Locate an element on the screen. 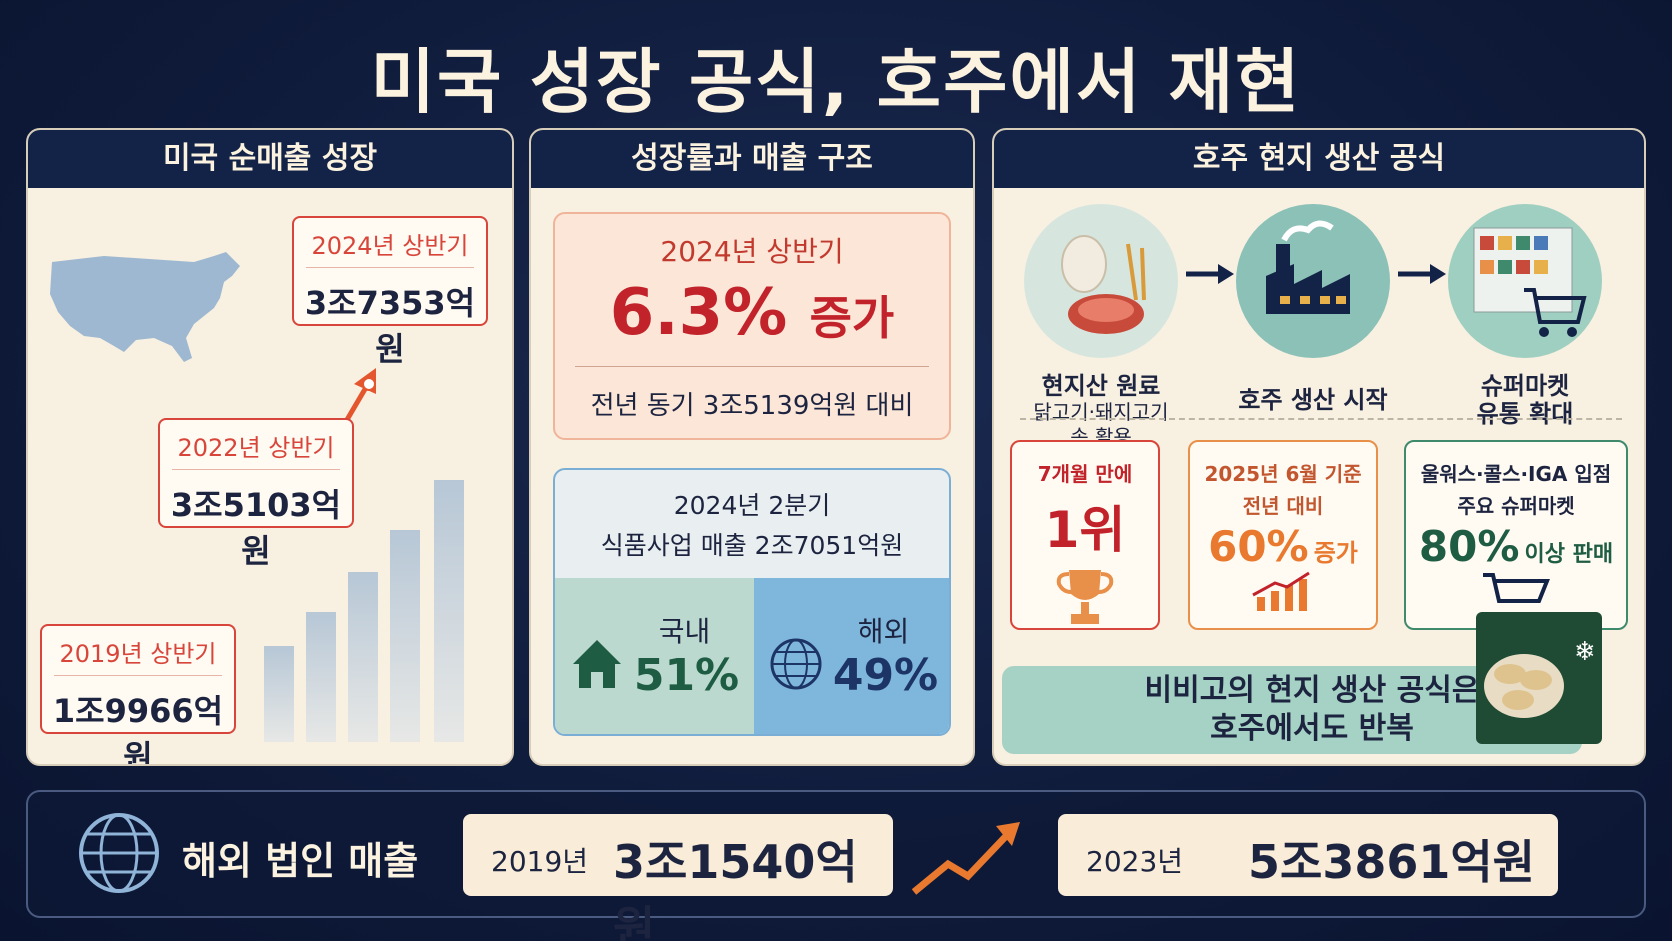  house-icon is located at coordinates (597, 664).